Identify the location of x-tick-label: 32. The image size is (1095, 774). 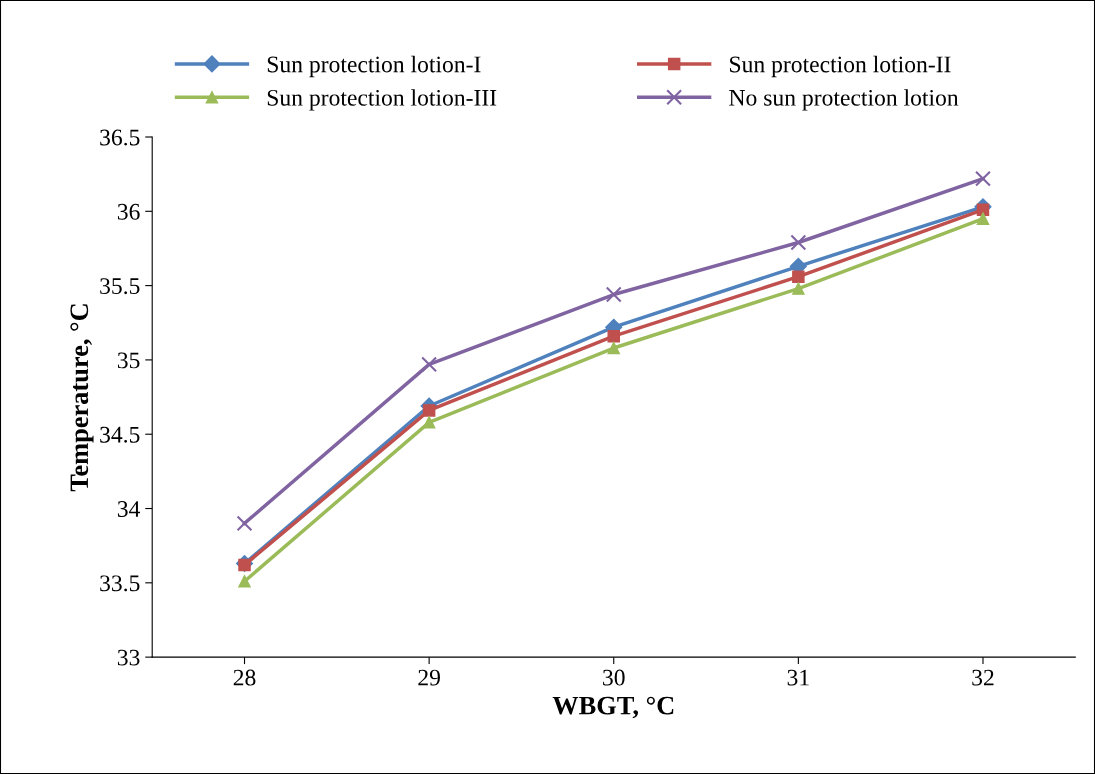
(983, 677).